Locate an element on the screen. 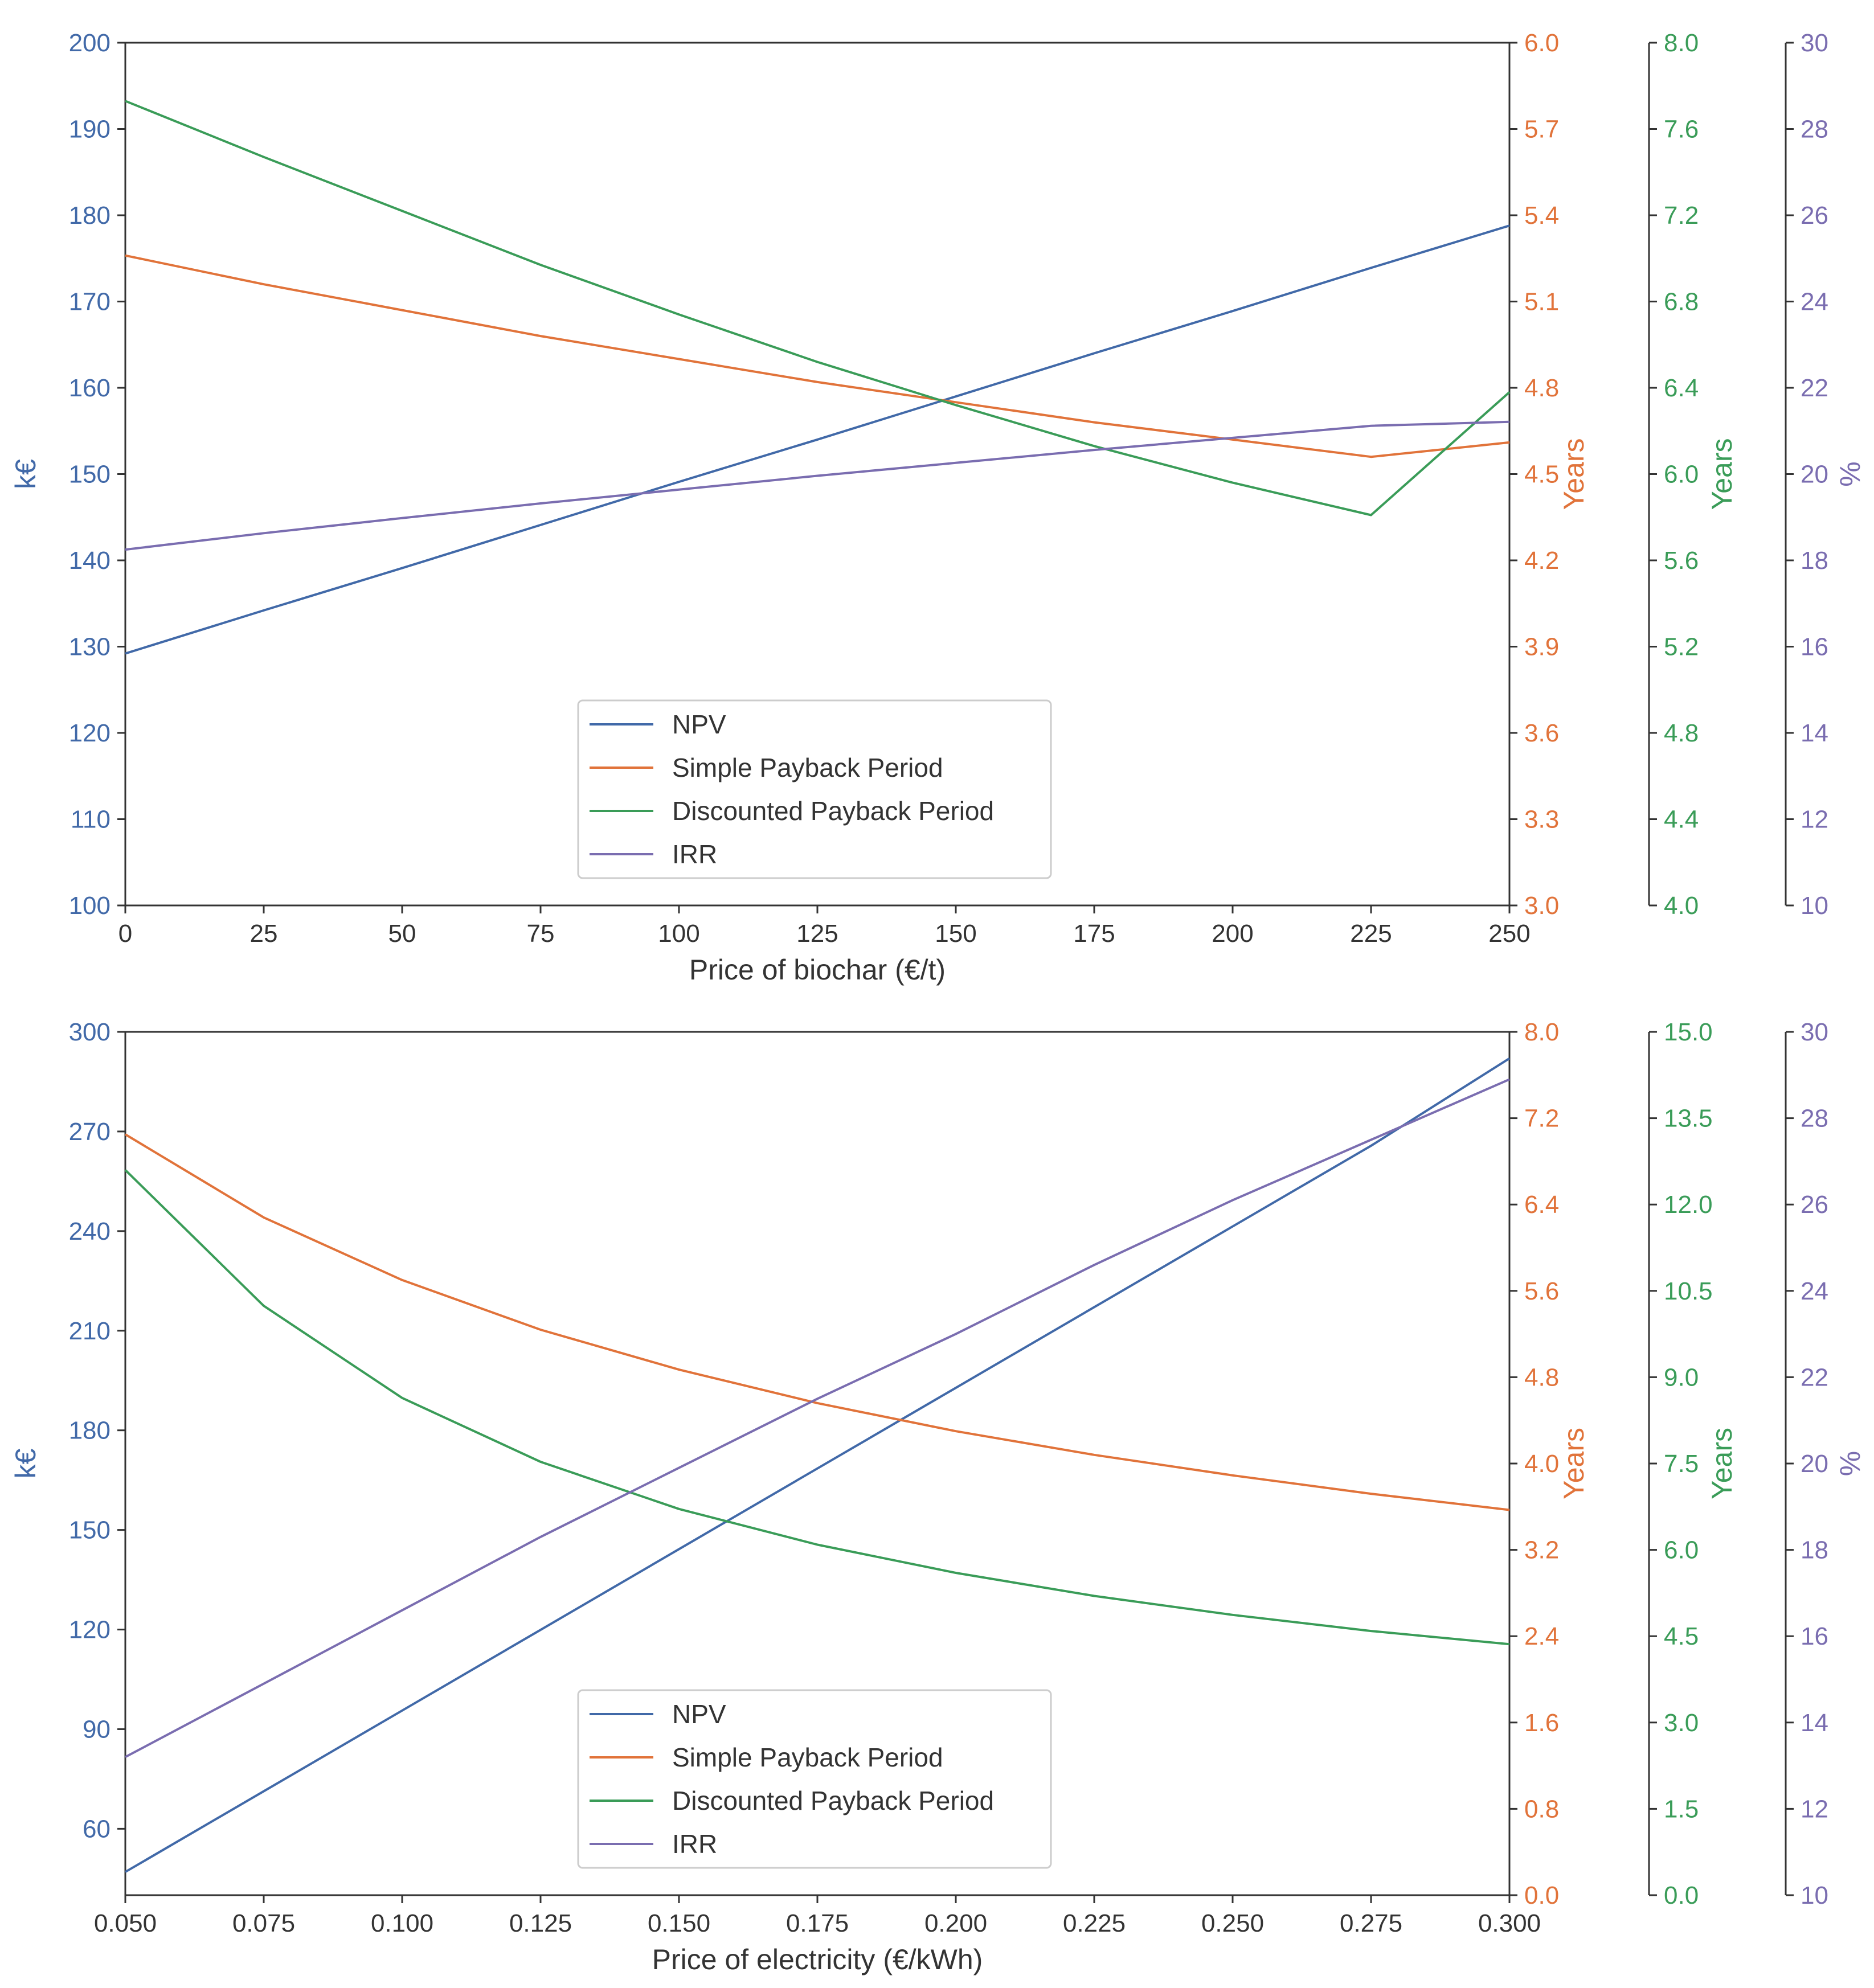 This screenshot has height=1988, width=1874. x-tick-label: 0.225 is located at coordinates (1095, 1923).